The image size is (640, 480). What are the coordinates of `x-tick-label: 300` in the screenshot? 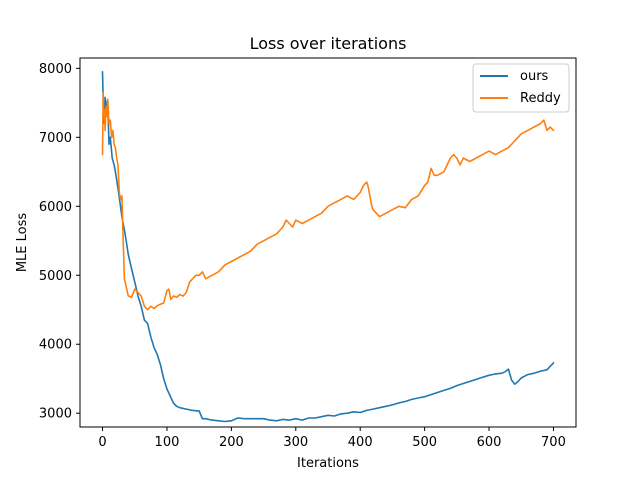 It's located at (295, 442).